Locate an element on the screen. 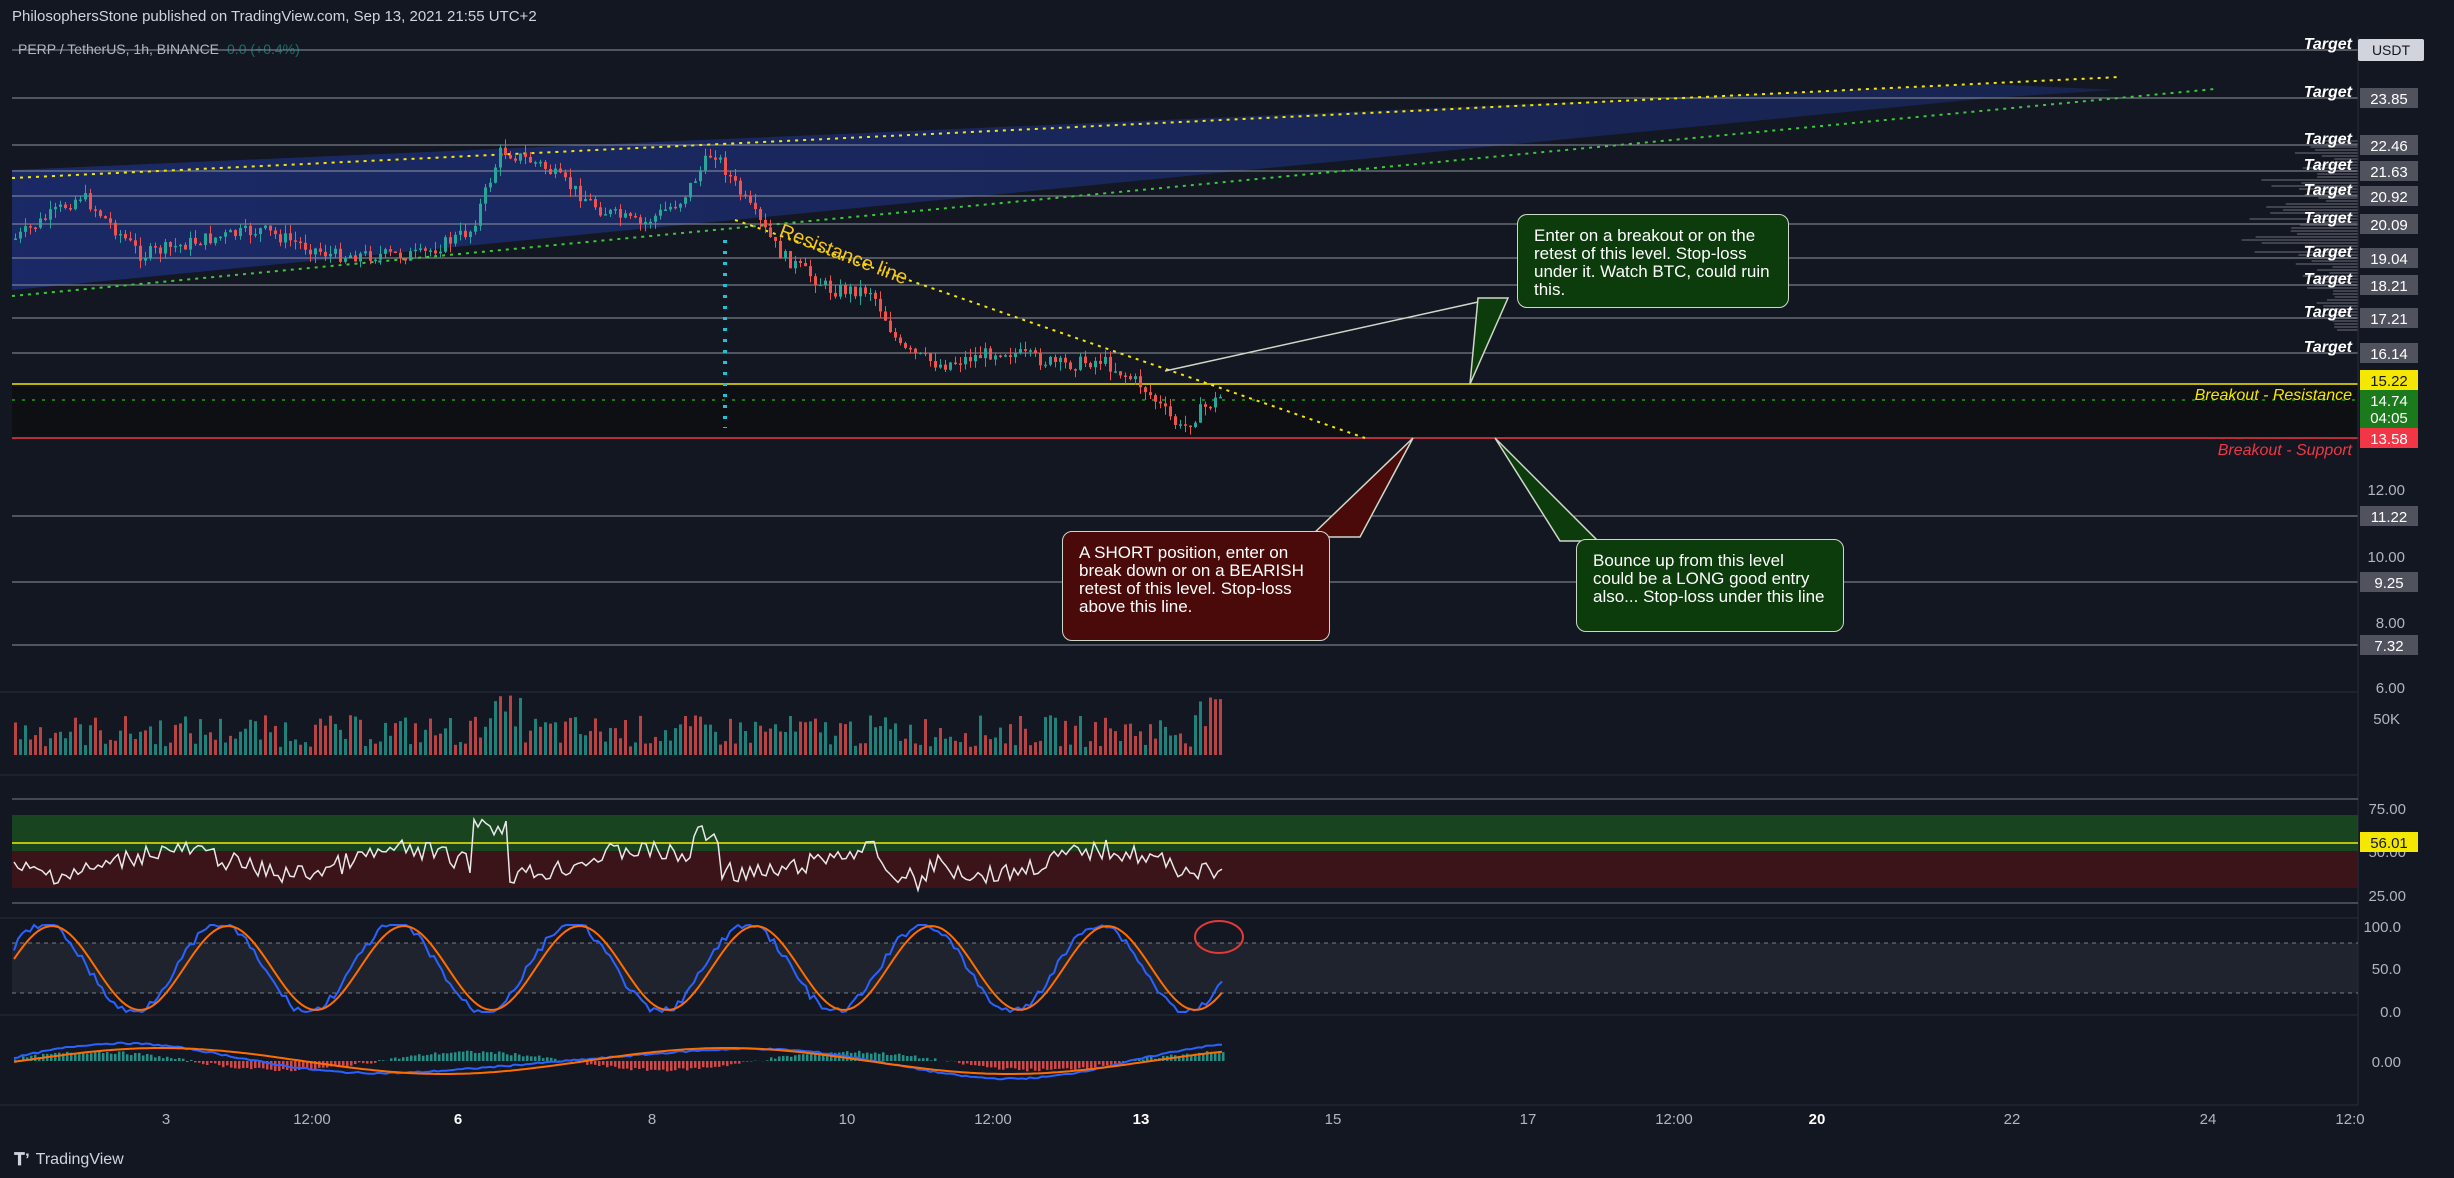 The height and width of the screenshot is (1178, 2454). macd-tick: 0.00 is located at coordinates (2386, 1062).